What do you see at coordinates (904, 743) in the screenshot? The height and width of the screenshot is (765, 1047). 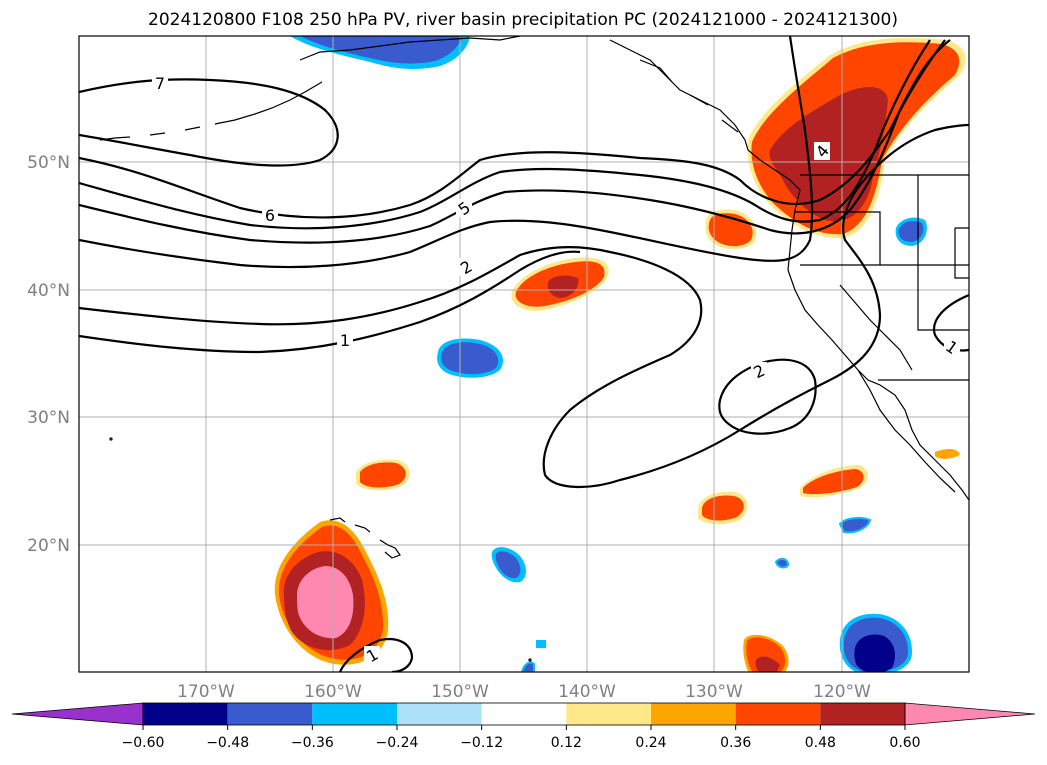 I see `colorbar-tick-label: 0.60` at bounding box center [904, 743].